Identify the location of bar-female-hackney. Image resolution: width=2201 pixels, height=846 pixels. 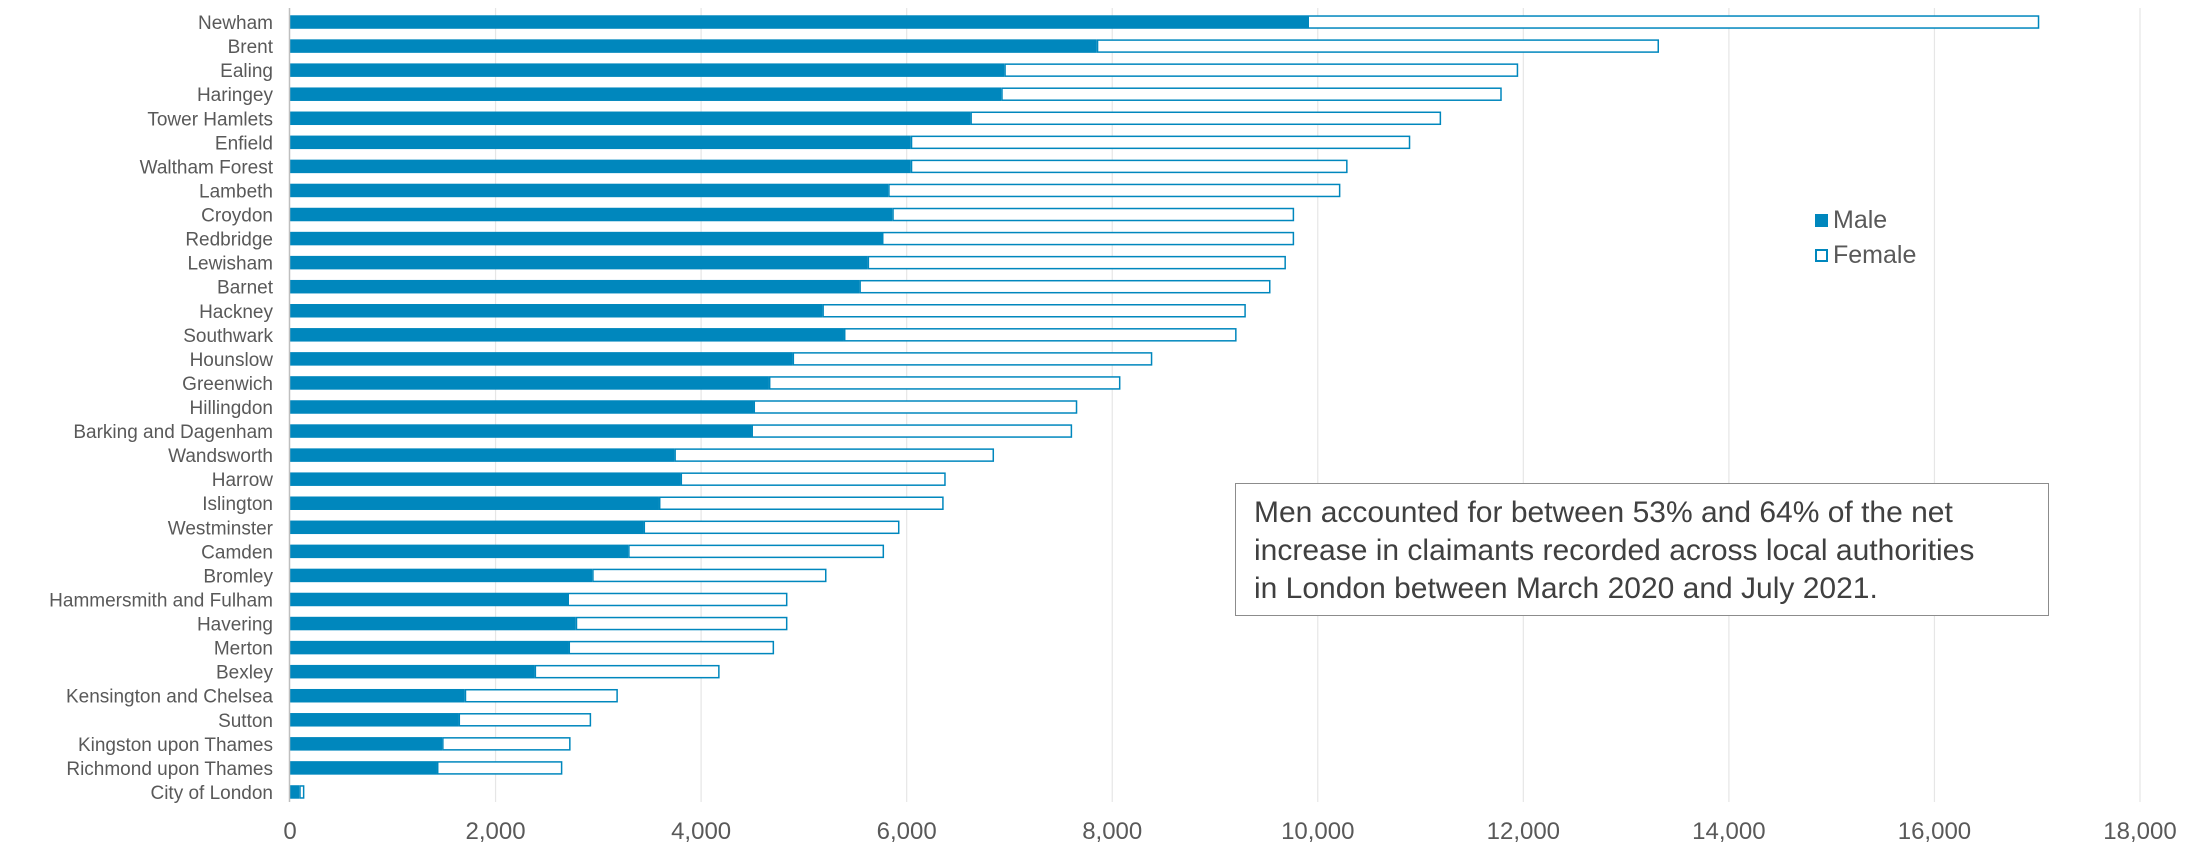
(1034, 311).